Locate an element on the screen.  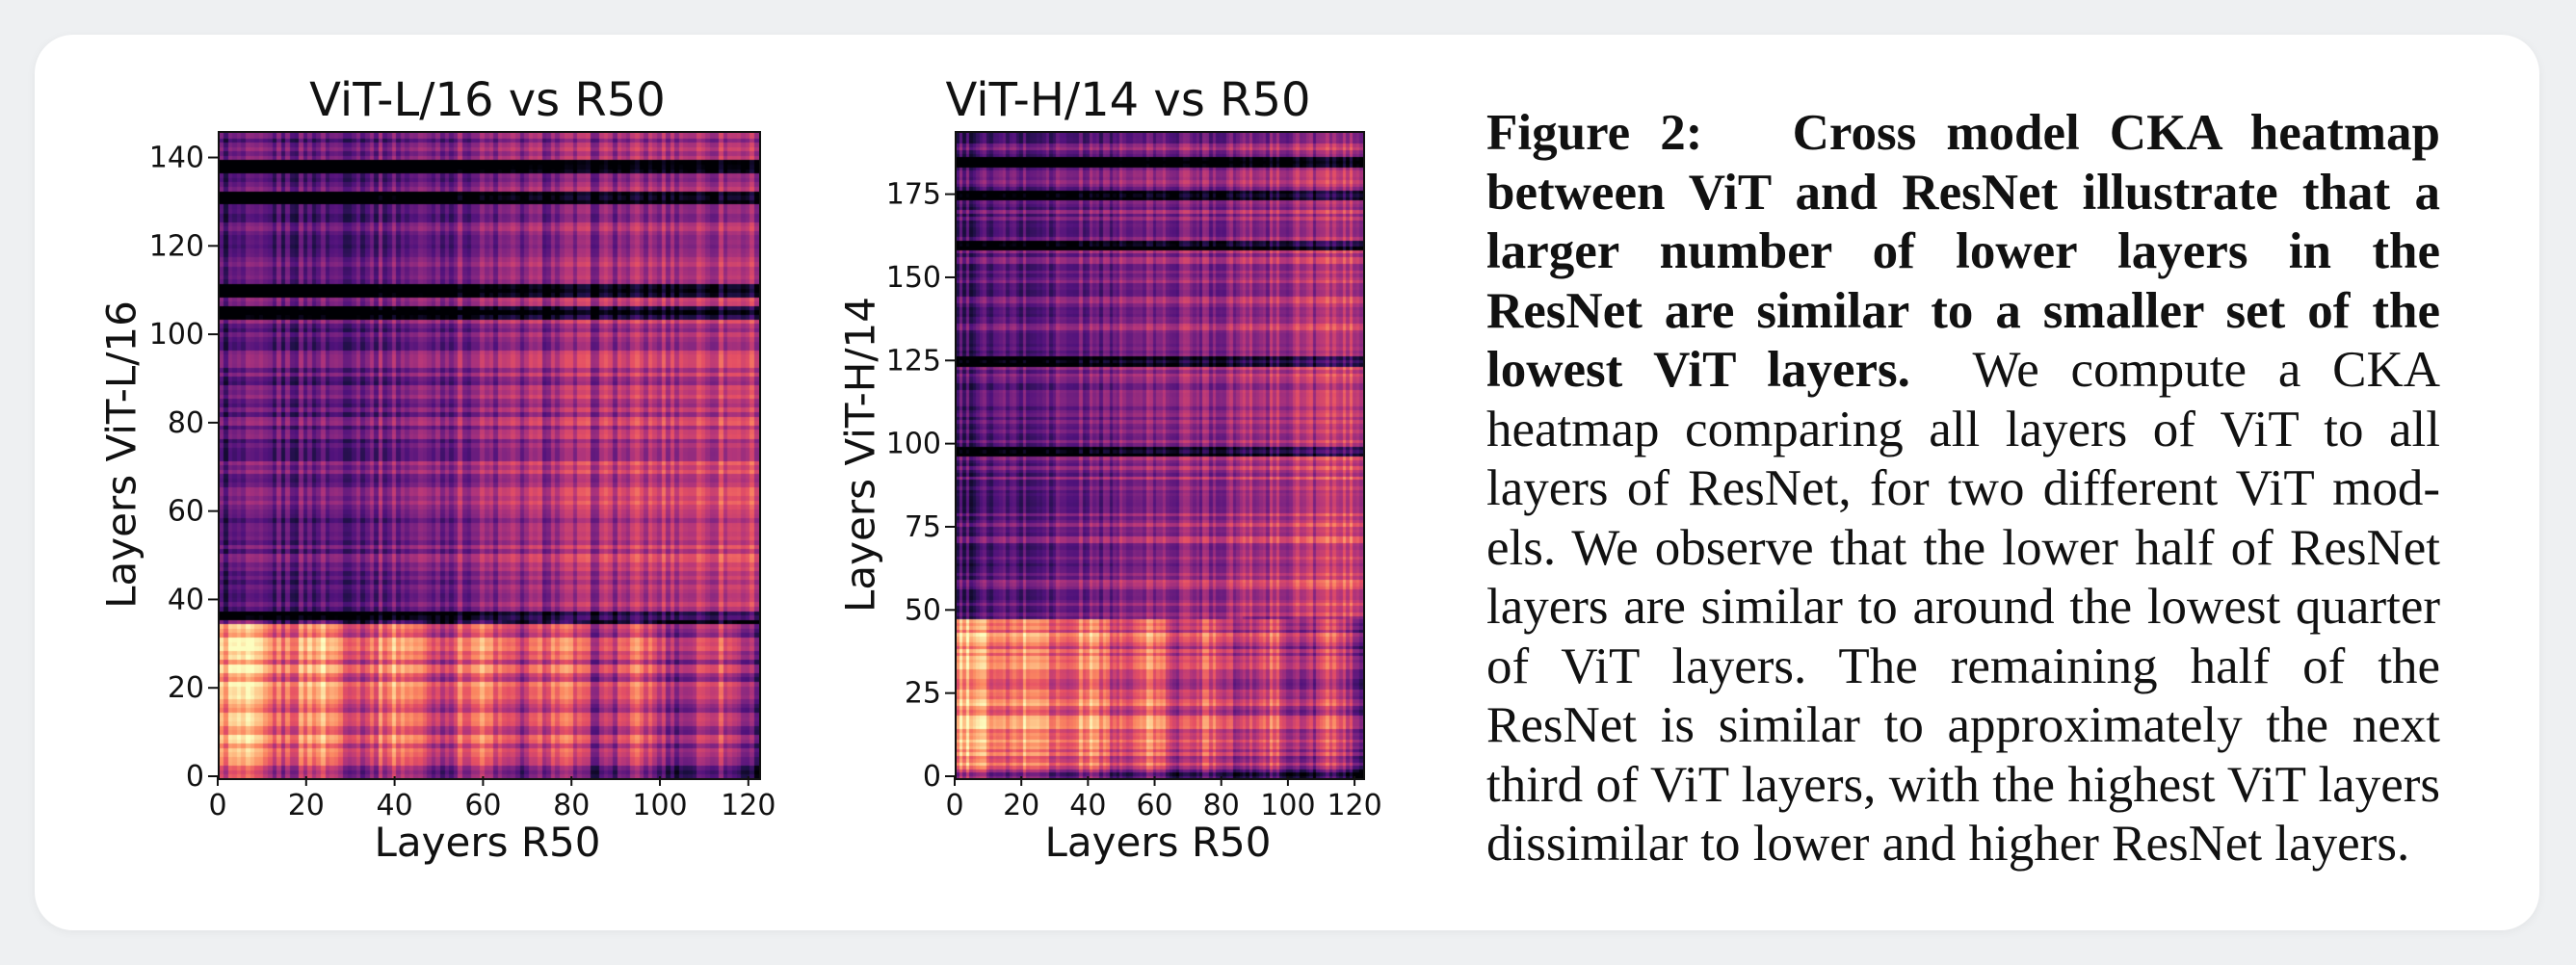
panel-title: ViT-H/14 vs R50 is located at coordinates (1128, 100).